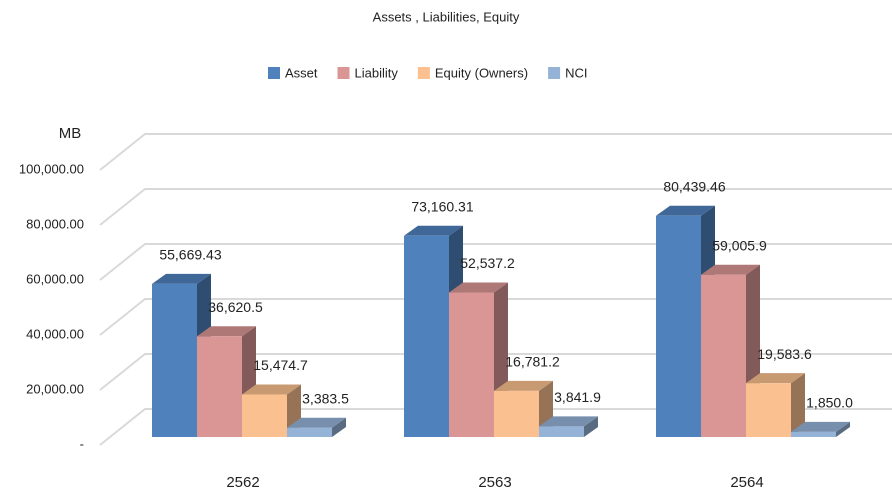 This screenshot has width=892, height=501. I want to click on legend-label: NCI, so click(576, 72).